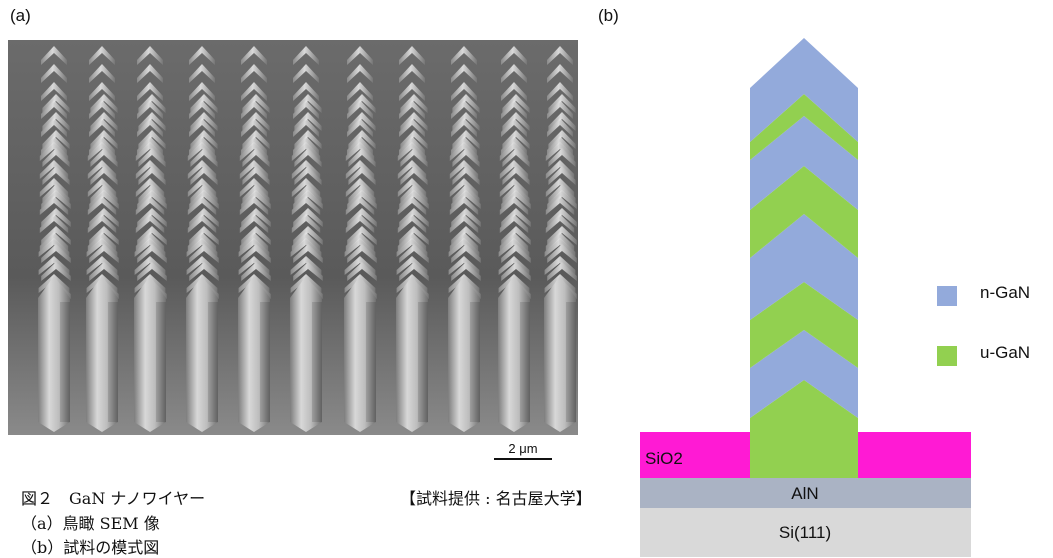 The height and width of the screenshot is (558, 1053). I want to click on sio2-label: SiO2, so click(664, 458).